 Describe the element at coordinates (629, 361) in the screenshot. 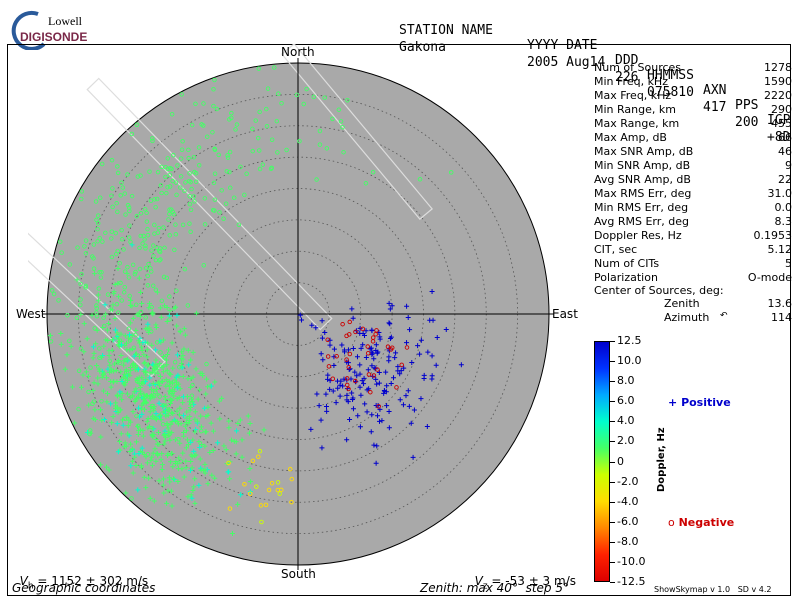

I see `colorbar-tick-label: 10.0` at that location.